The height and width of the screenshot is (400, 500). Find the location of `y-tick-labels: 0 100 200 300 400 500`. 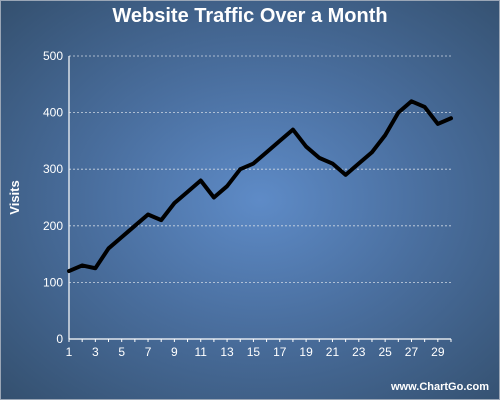

y-tick-labels: 0 100 200 300 400 500 is located at coordinates (53, 197).